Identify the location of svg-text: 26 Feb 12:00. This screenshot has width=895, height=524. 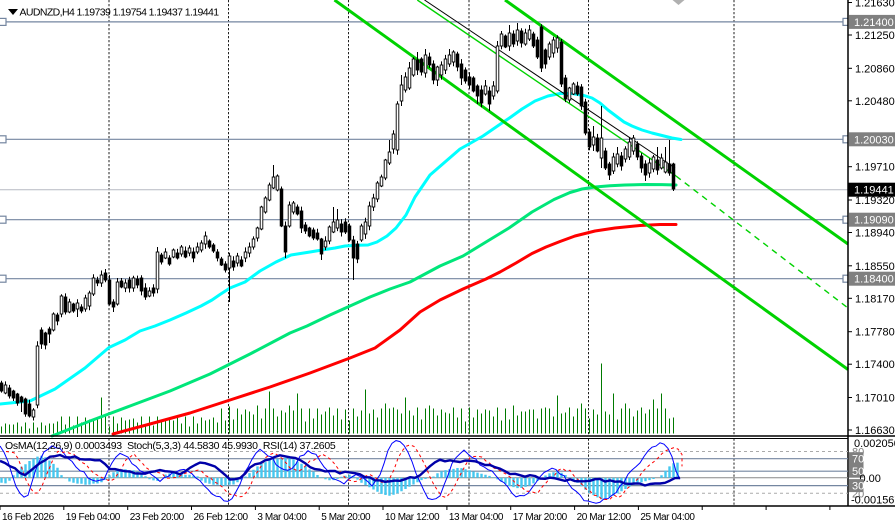
(221, 517).